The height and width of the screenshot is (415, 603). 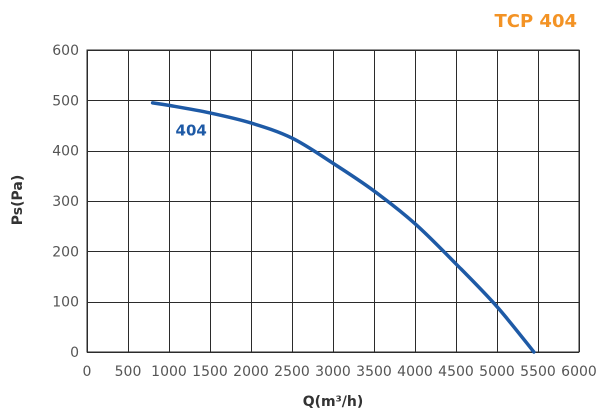 What do you see at coordinates (374, 372) in the screenshot?
I see `x-tick-label: 3500` at bounding box center [374, 372].